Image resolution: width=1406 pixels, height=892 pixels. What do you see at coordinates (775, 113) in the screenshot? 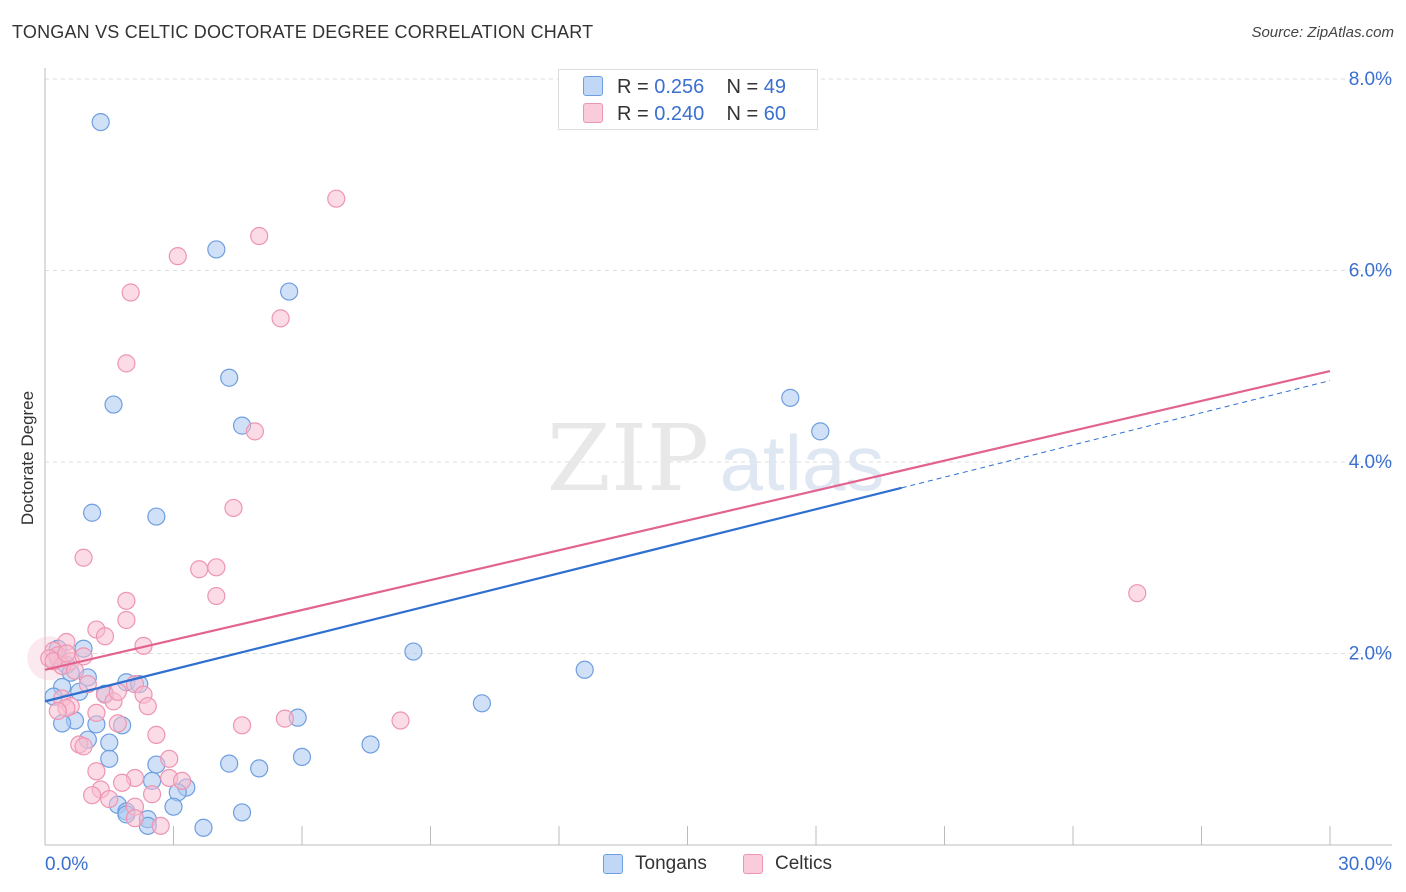
I see `n-value: 60` at bounding box center [775, 113].